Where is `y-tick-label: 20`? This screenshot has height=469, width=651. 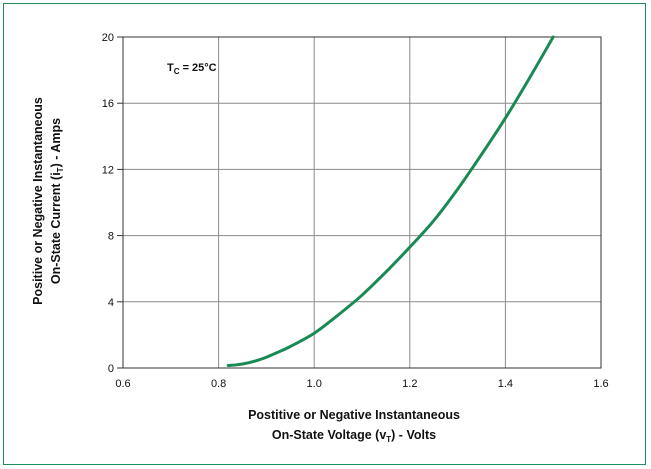 y-tick-label: 20 is located at coordinates (108, 38).